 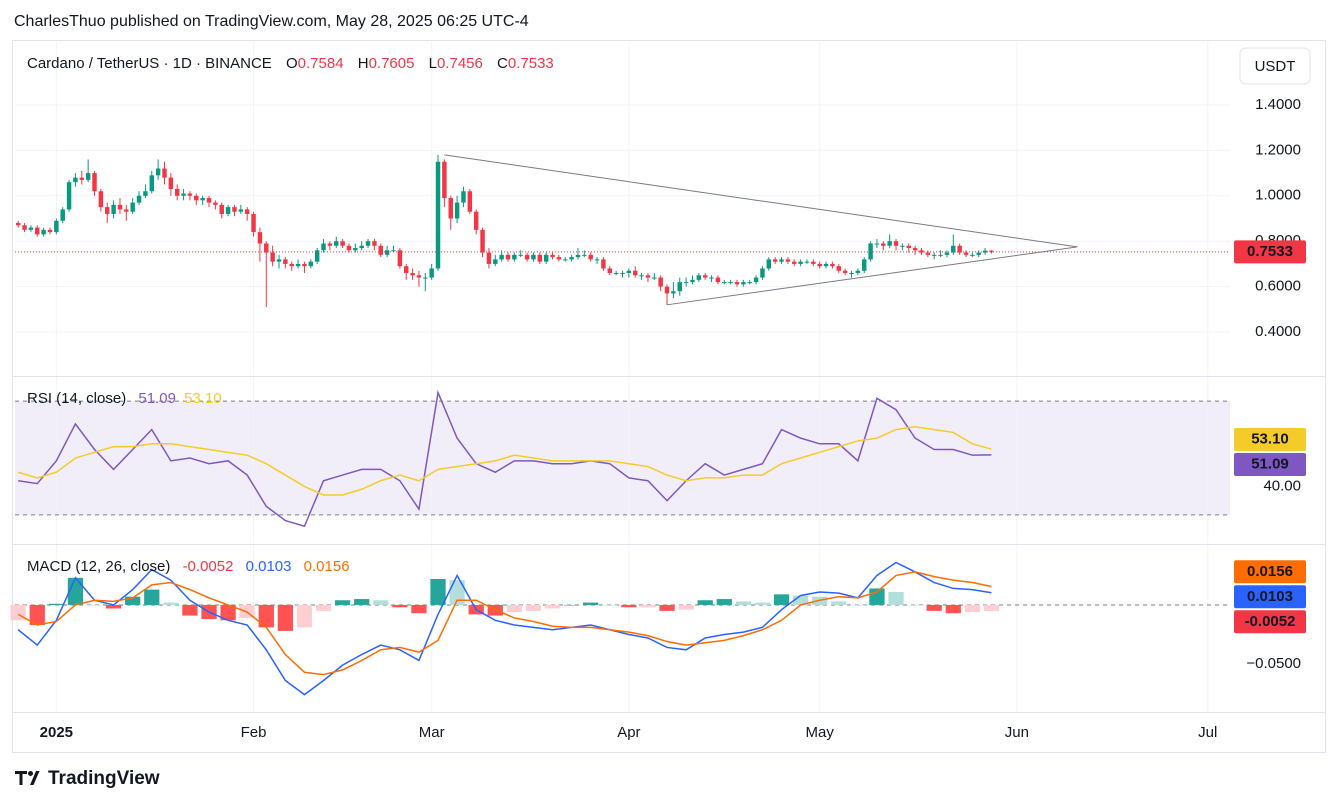 I want to click on ohlc-value: 0.7533, so click(x=531, y=63).